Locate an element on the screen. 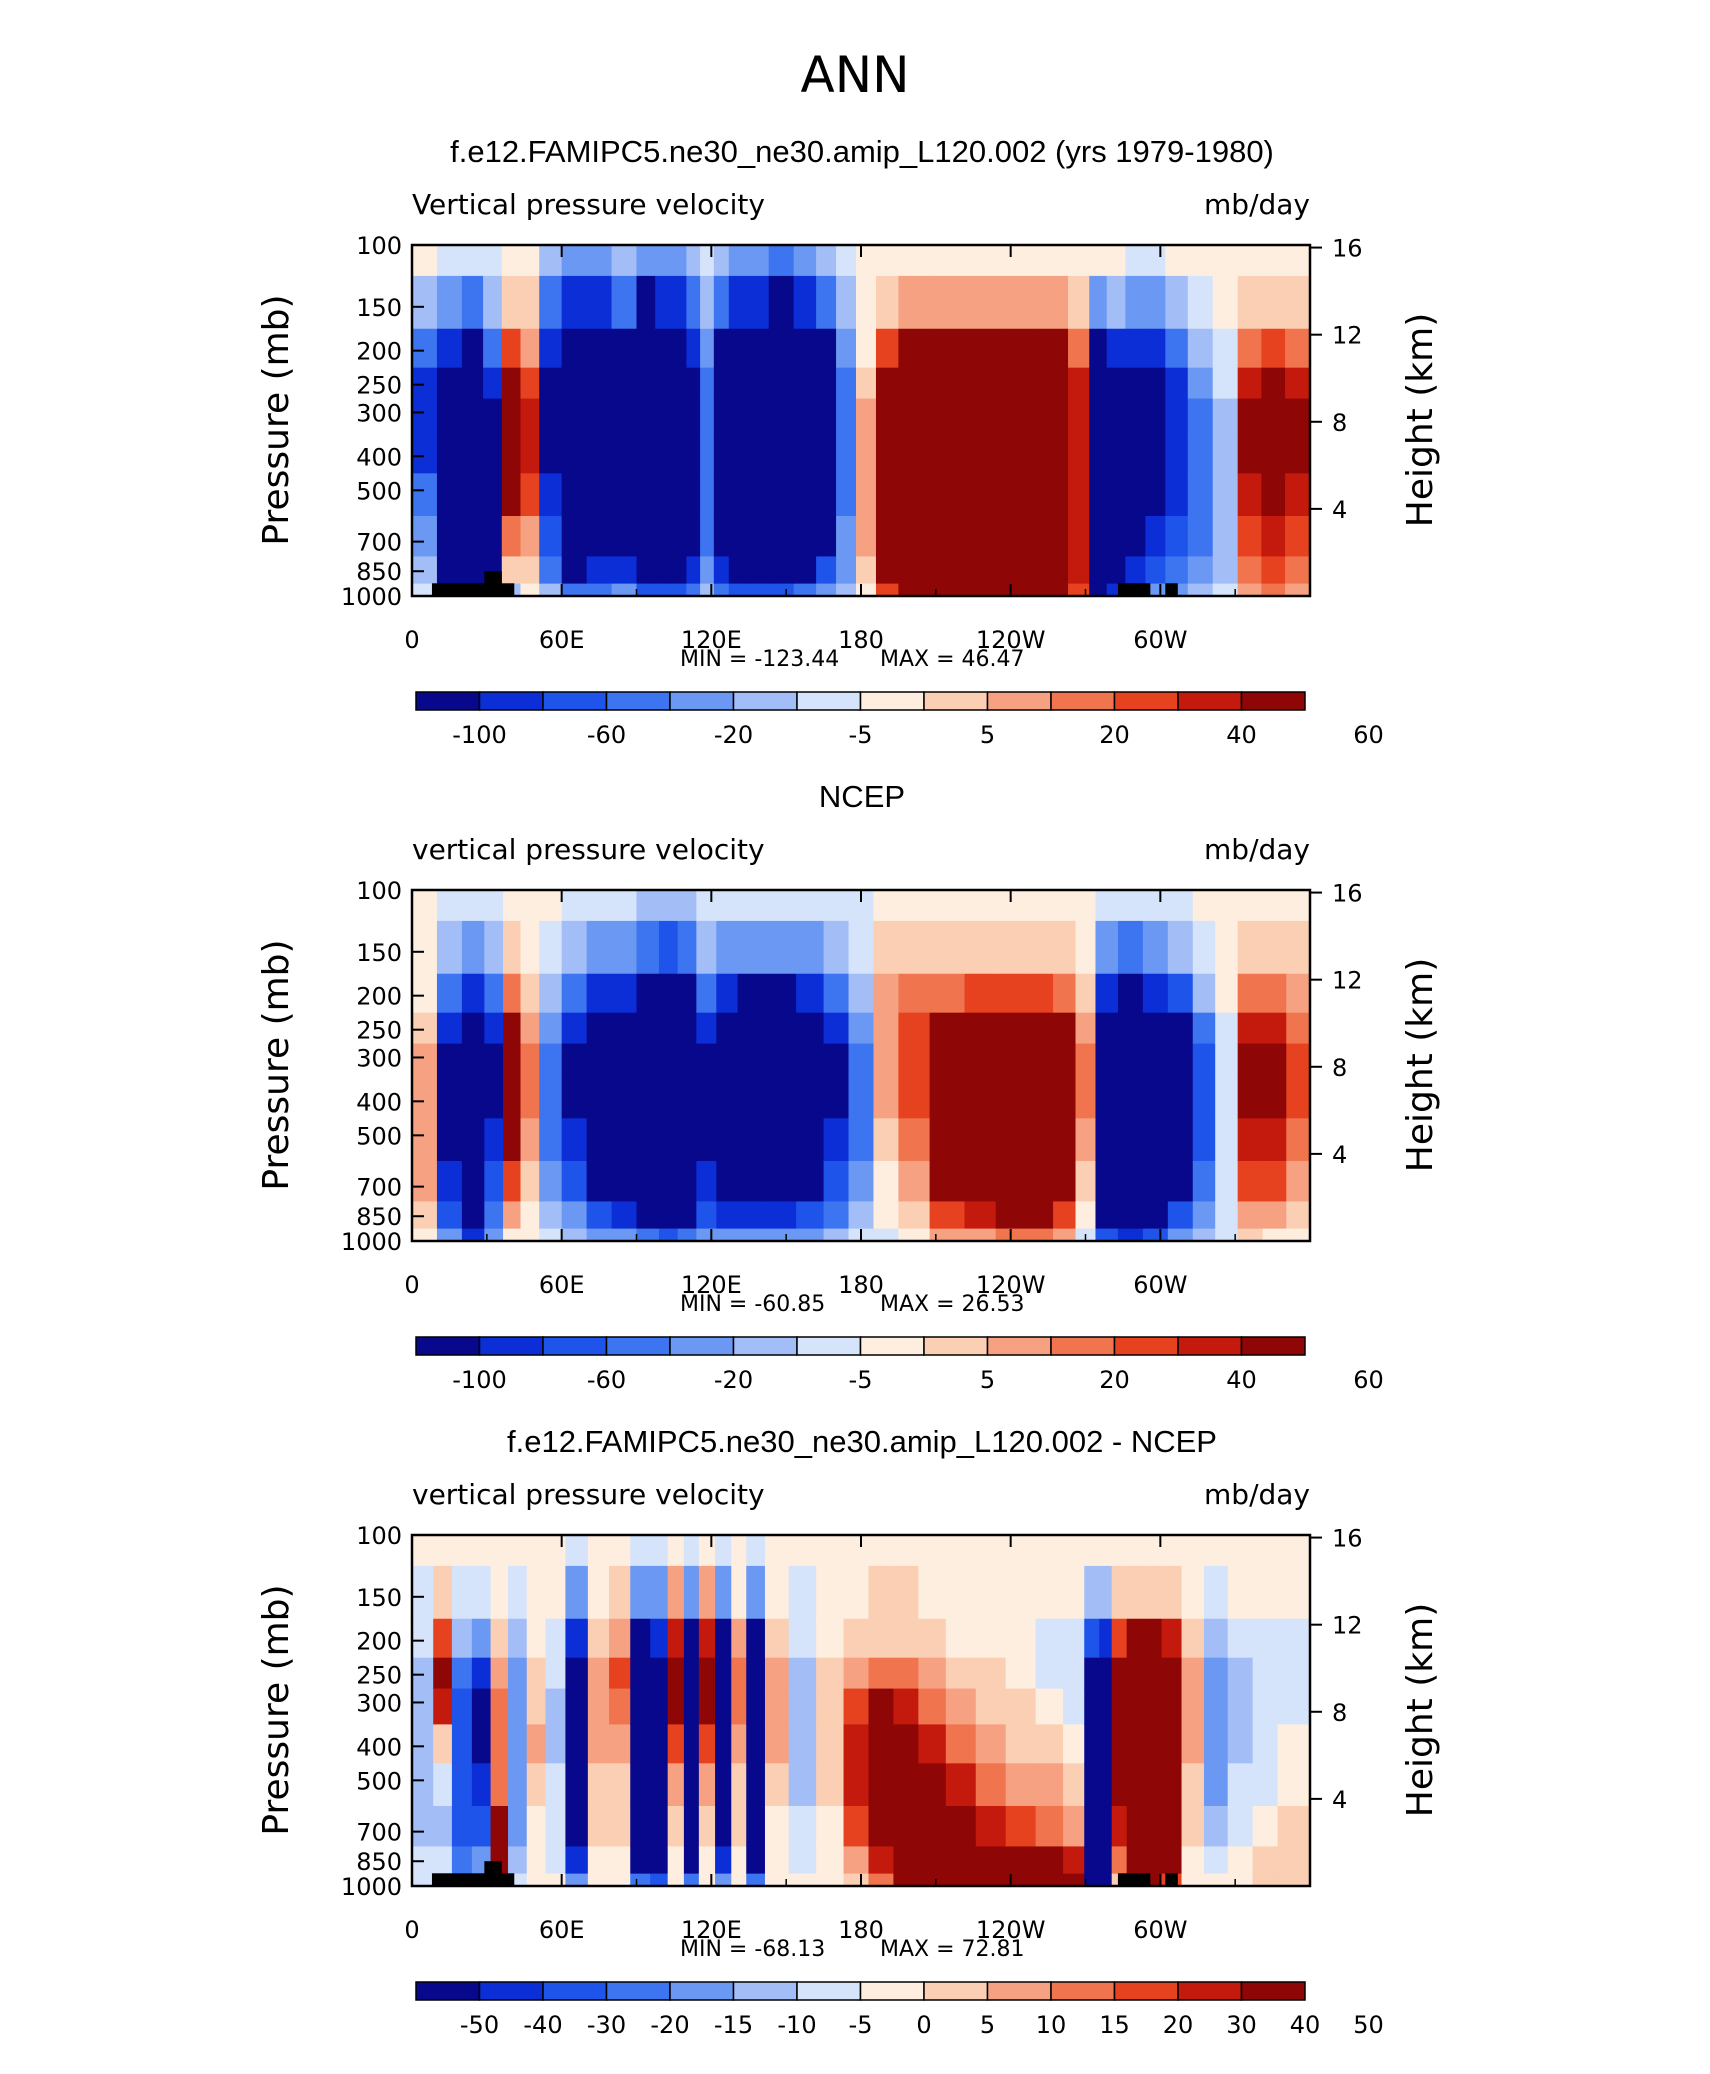  y-tick-label: 250 is located at coordinates (379, 386).